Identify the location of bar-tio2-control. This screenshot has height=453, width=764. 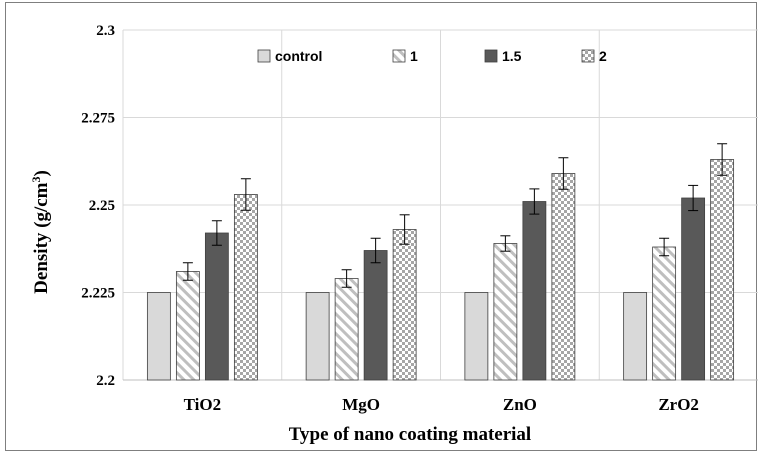
(158, 336).